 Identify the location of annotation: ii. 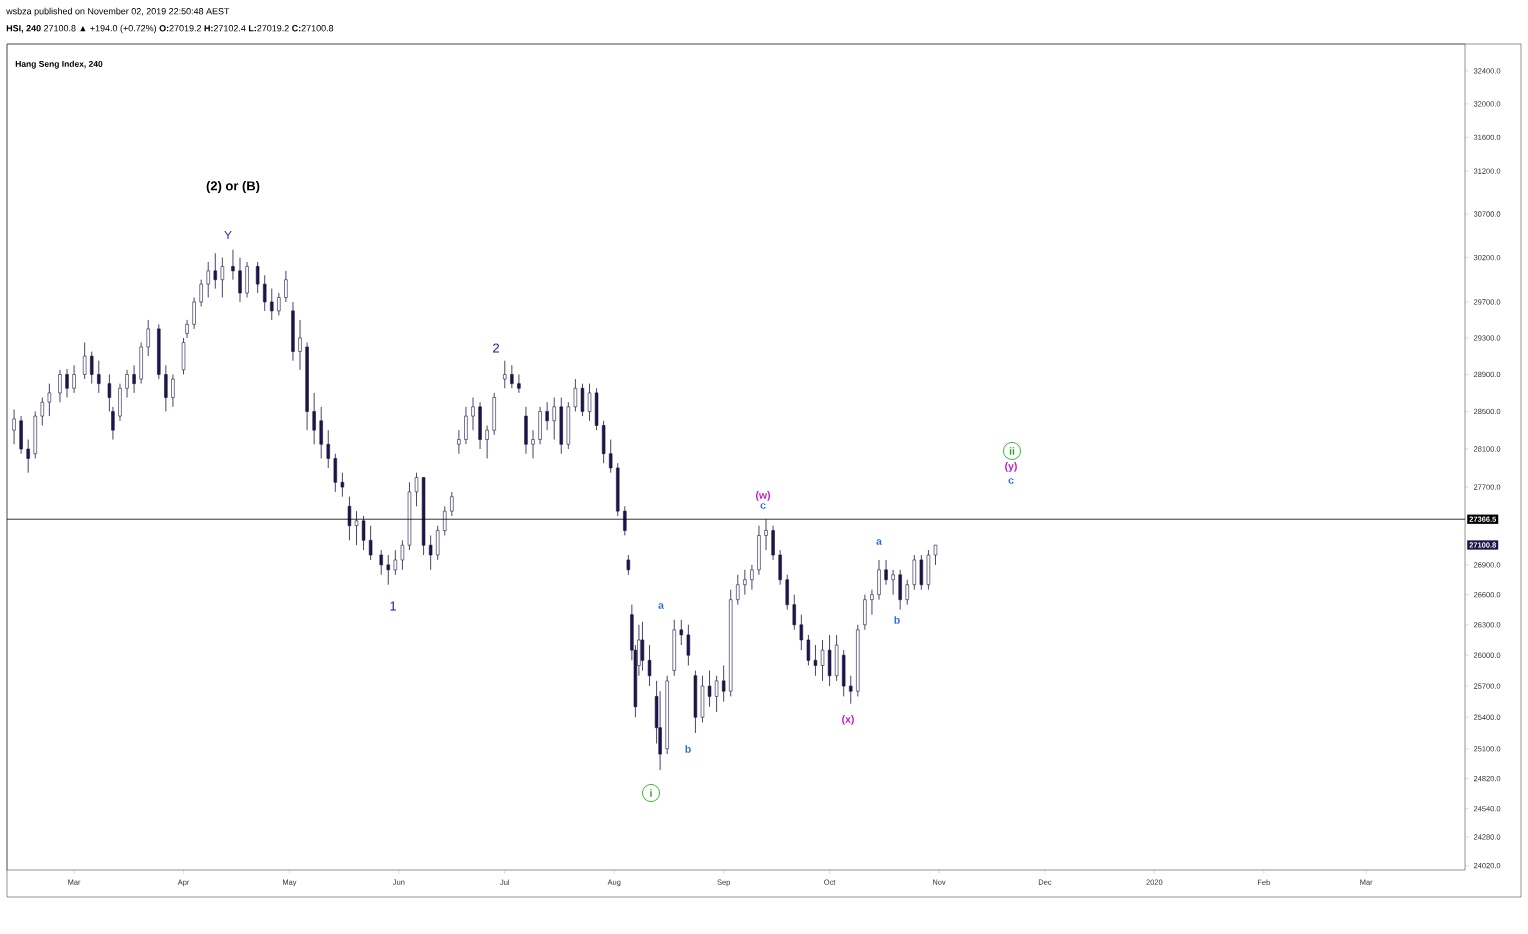
(1012, 451).